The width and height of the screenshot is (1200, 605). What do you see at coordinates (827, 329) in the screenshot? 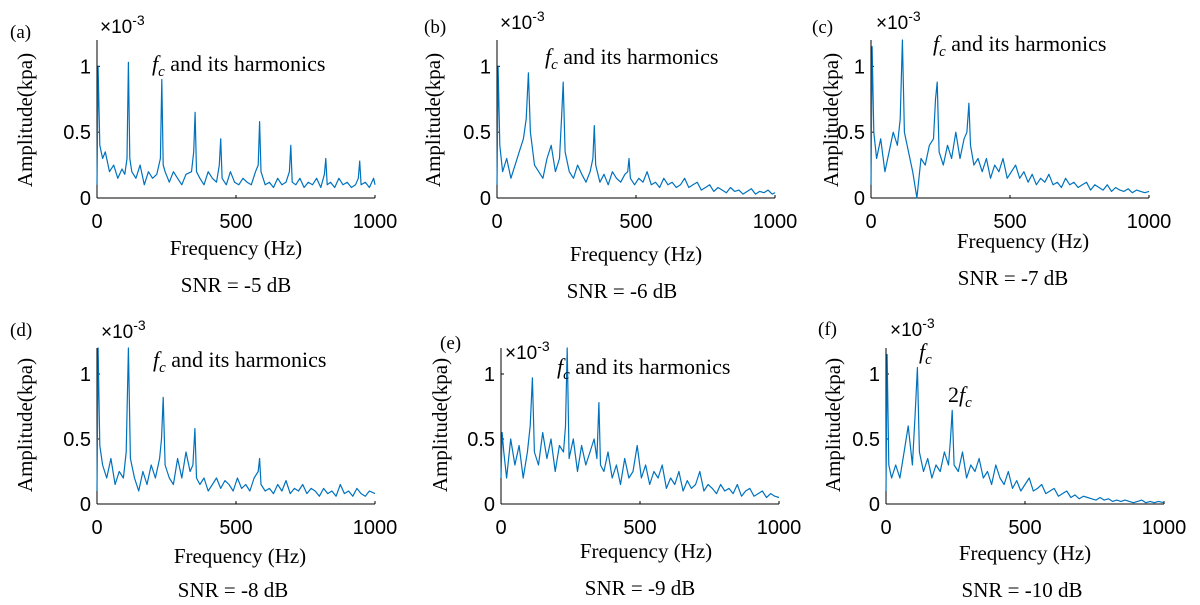
I see `panel-label: (f)` at bounding box center [827, 329].